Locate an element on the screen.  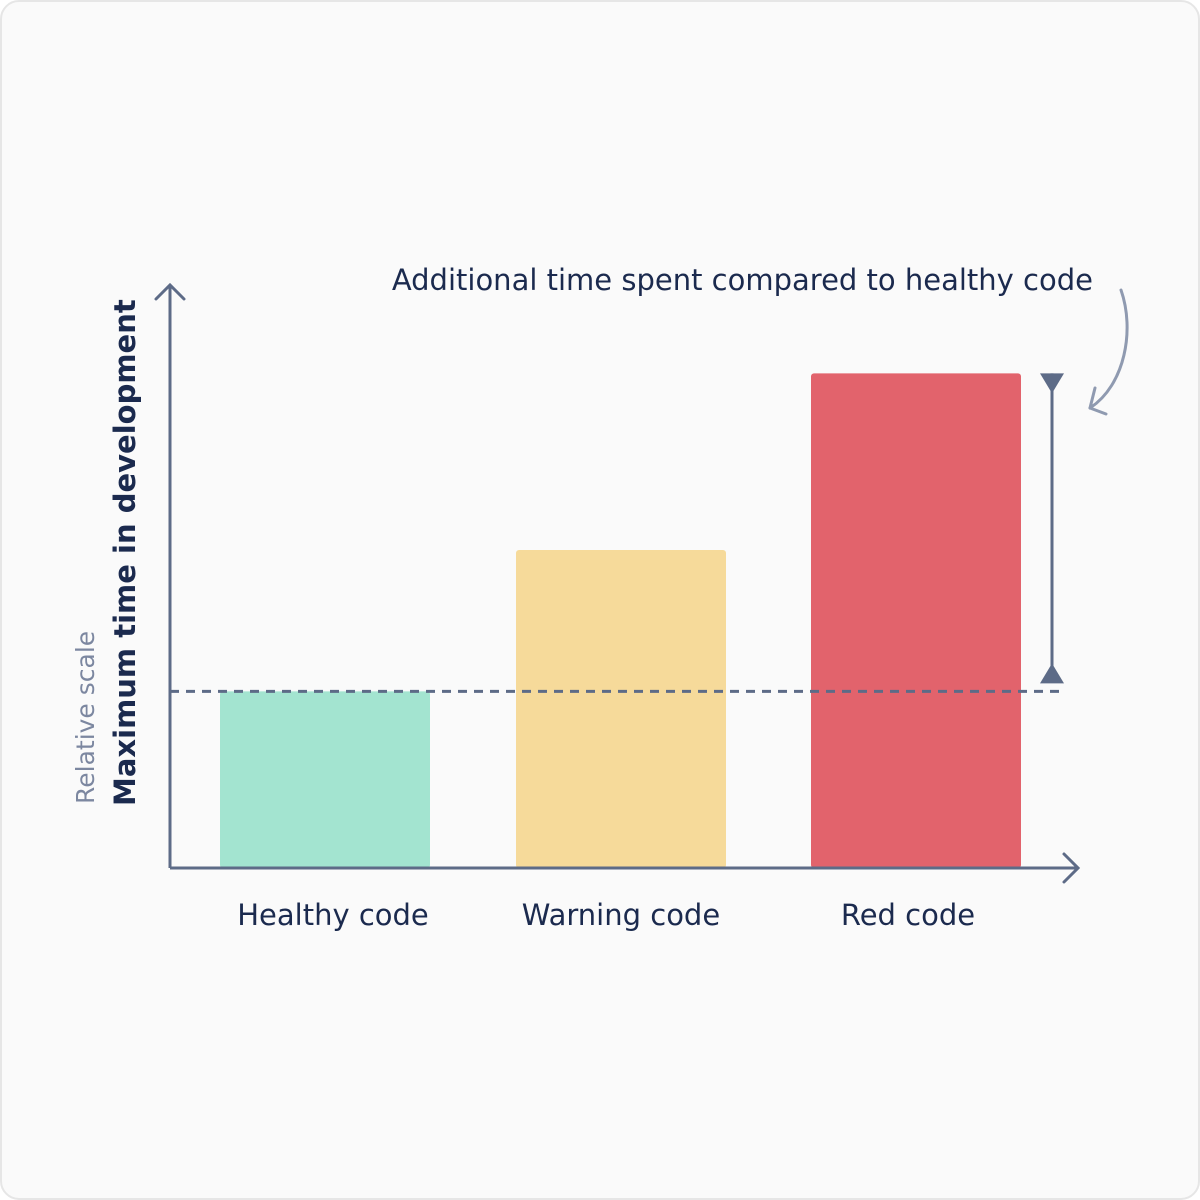
y-axis-sublabel: Relative scale is located at coordinates (85, 717).